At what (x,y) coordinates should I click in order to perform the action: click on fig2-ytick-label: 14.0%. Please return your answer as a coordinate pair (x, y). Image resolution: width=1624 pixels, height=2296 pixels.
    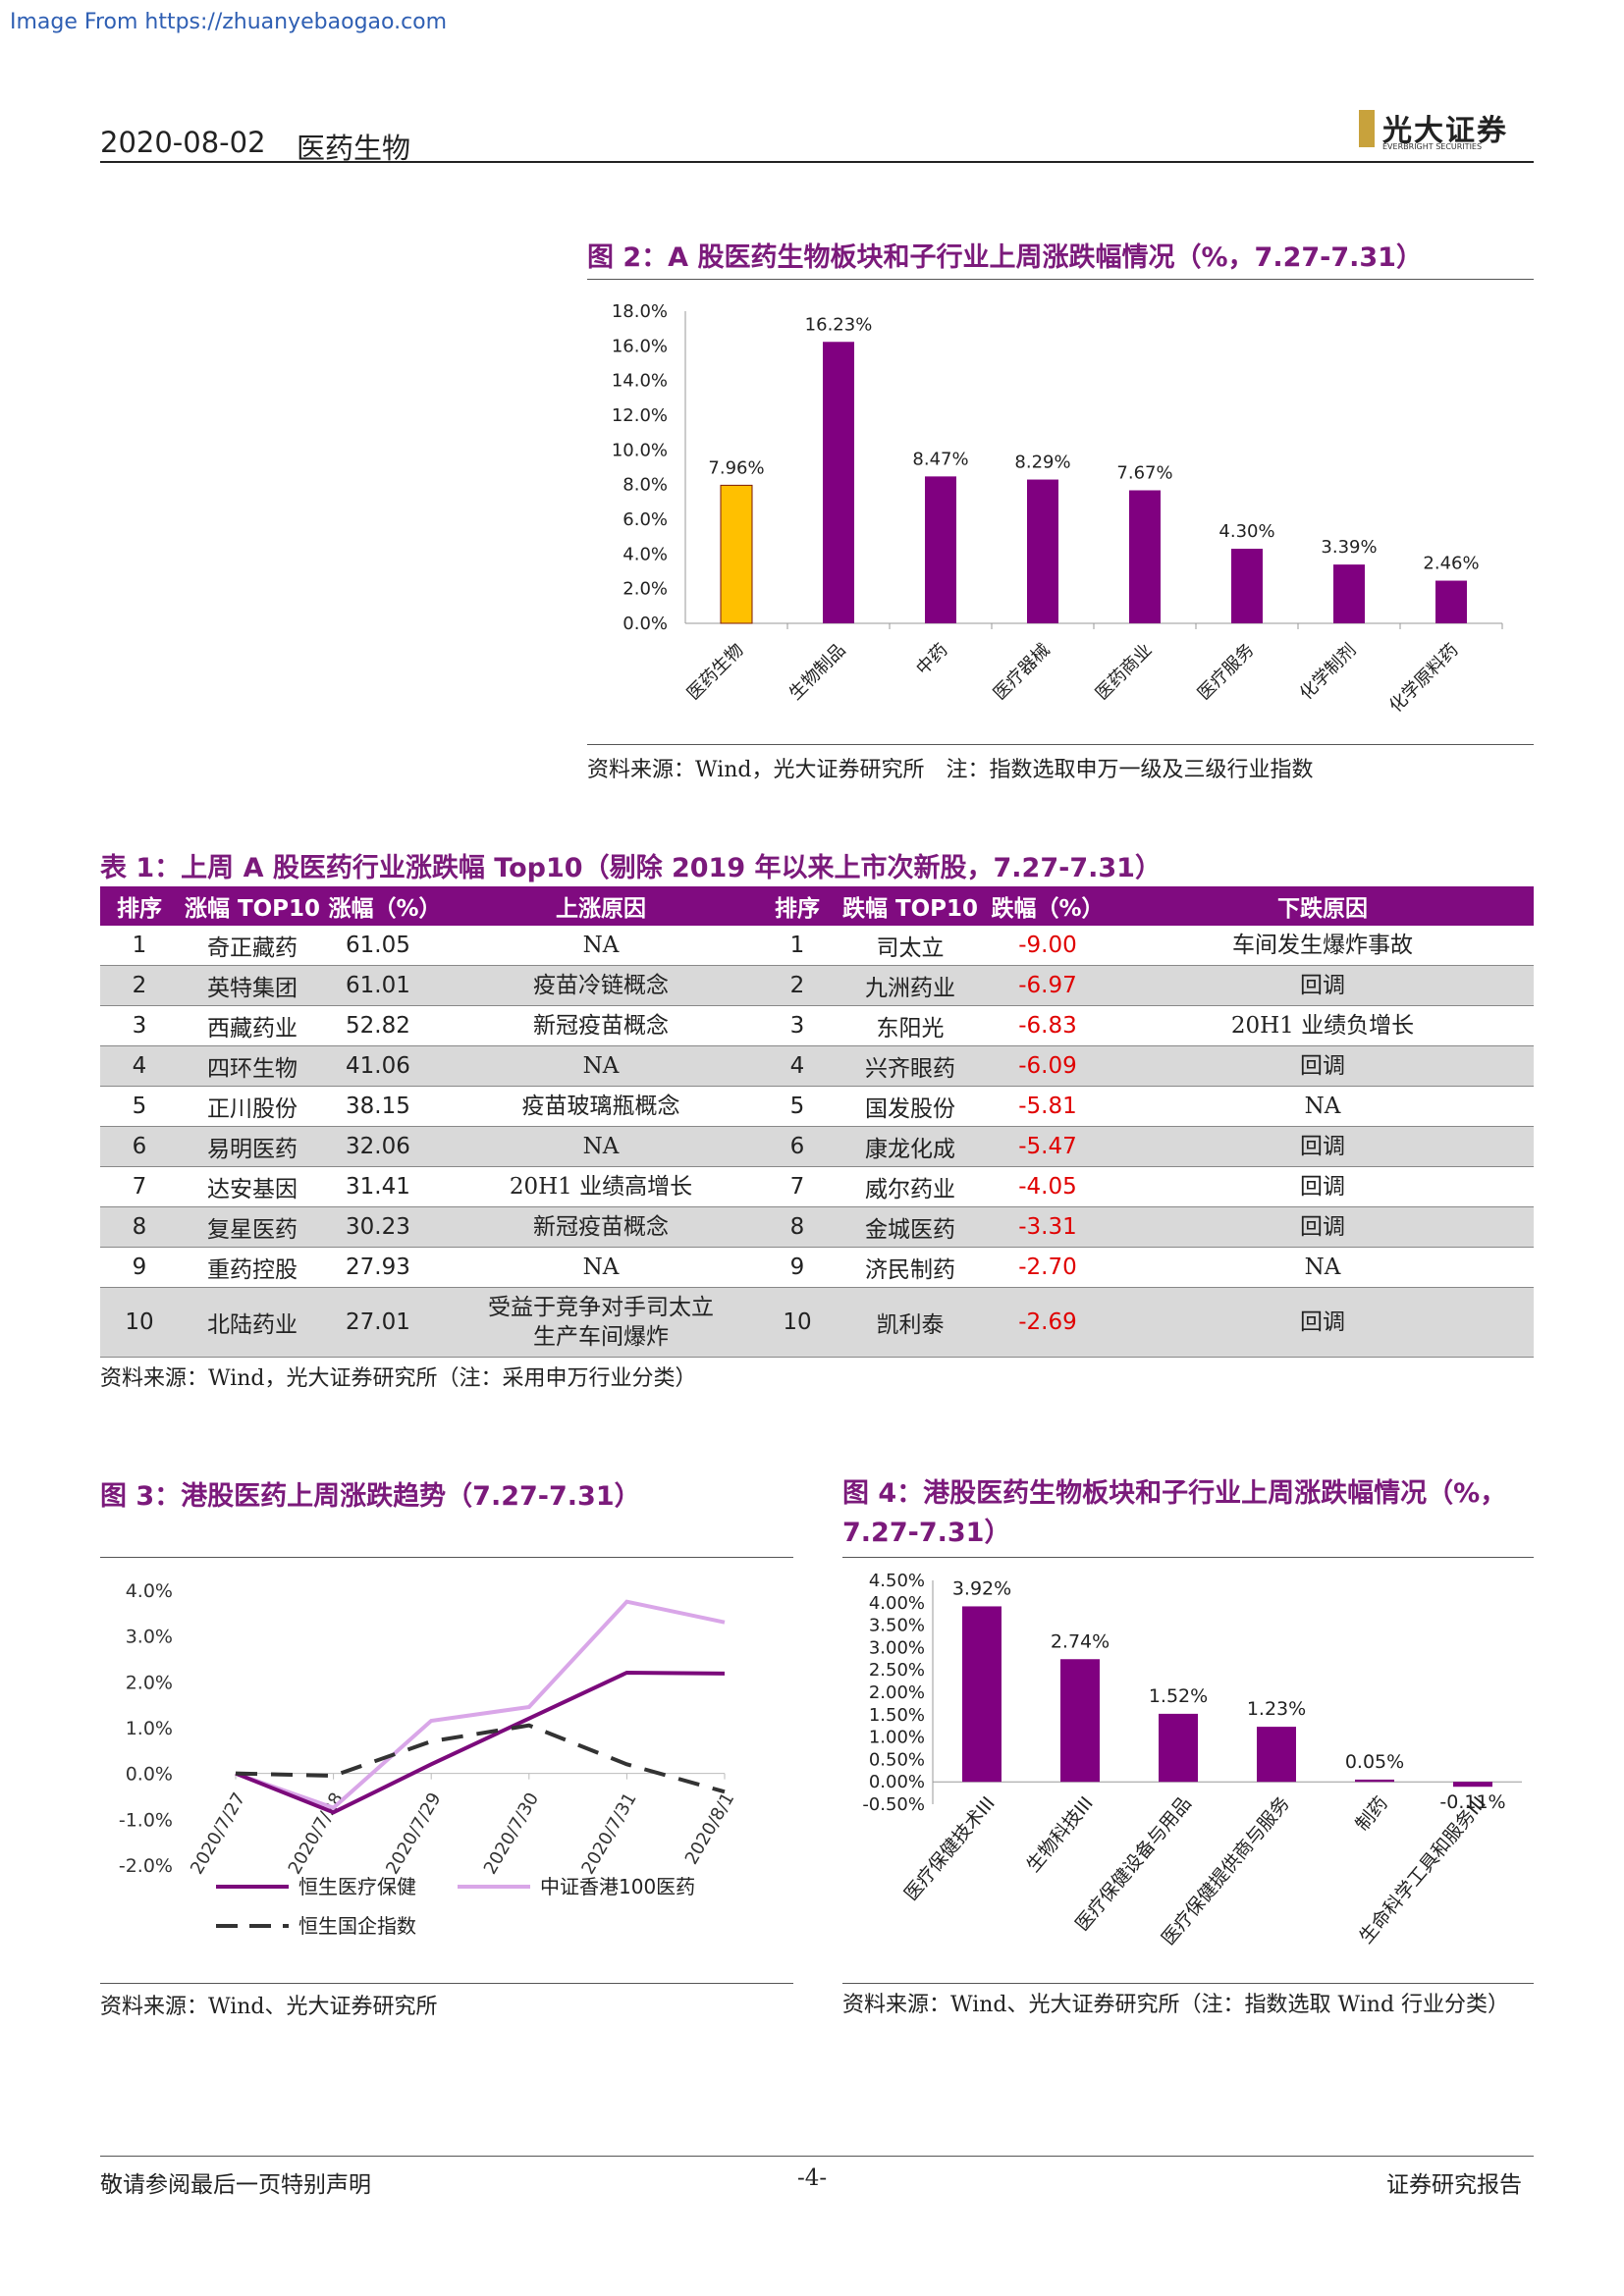
    Looking at the image, I should click on (640, 381).